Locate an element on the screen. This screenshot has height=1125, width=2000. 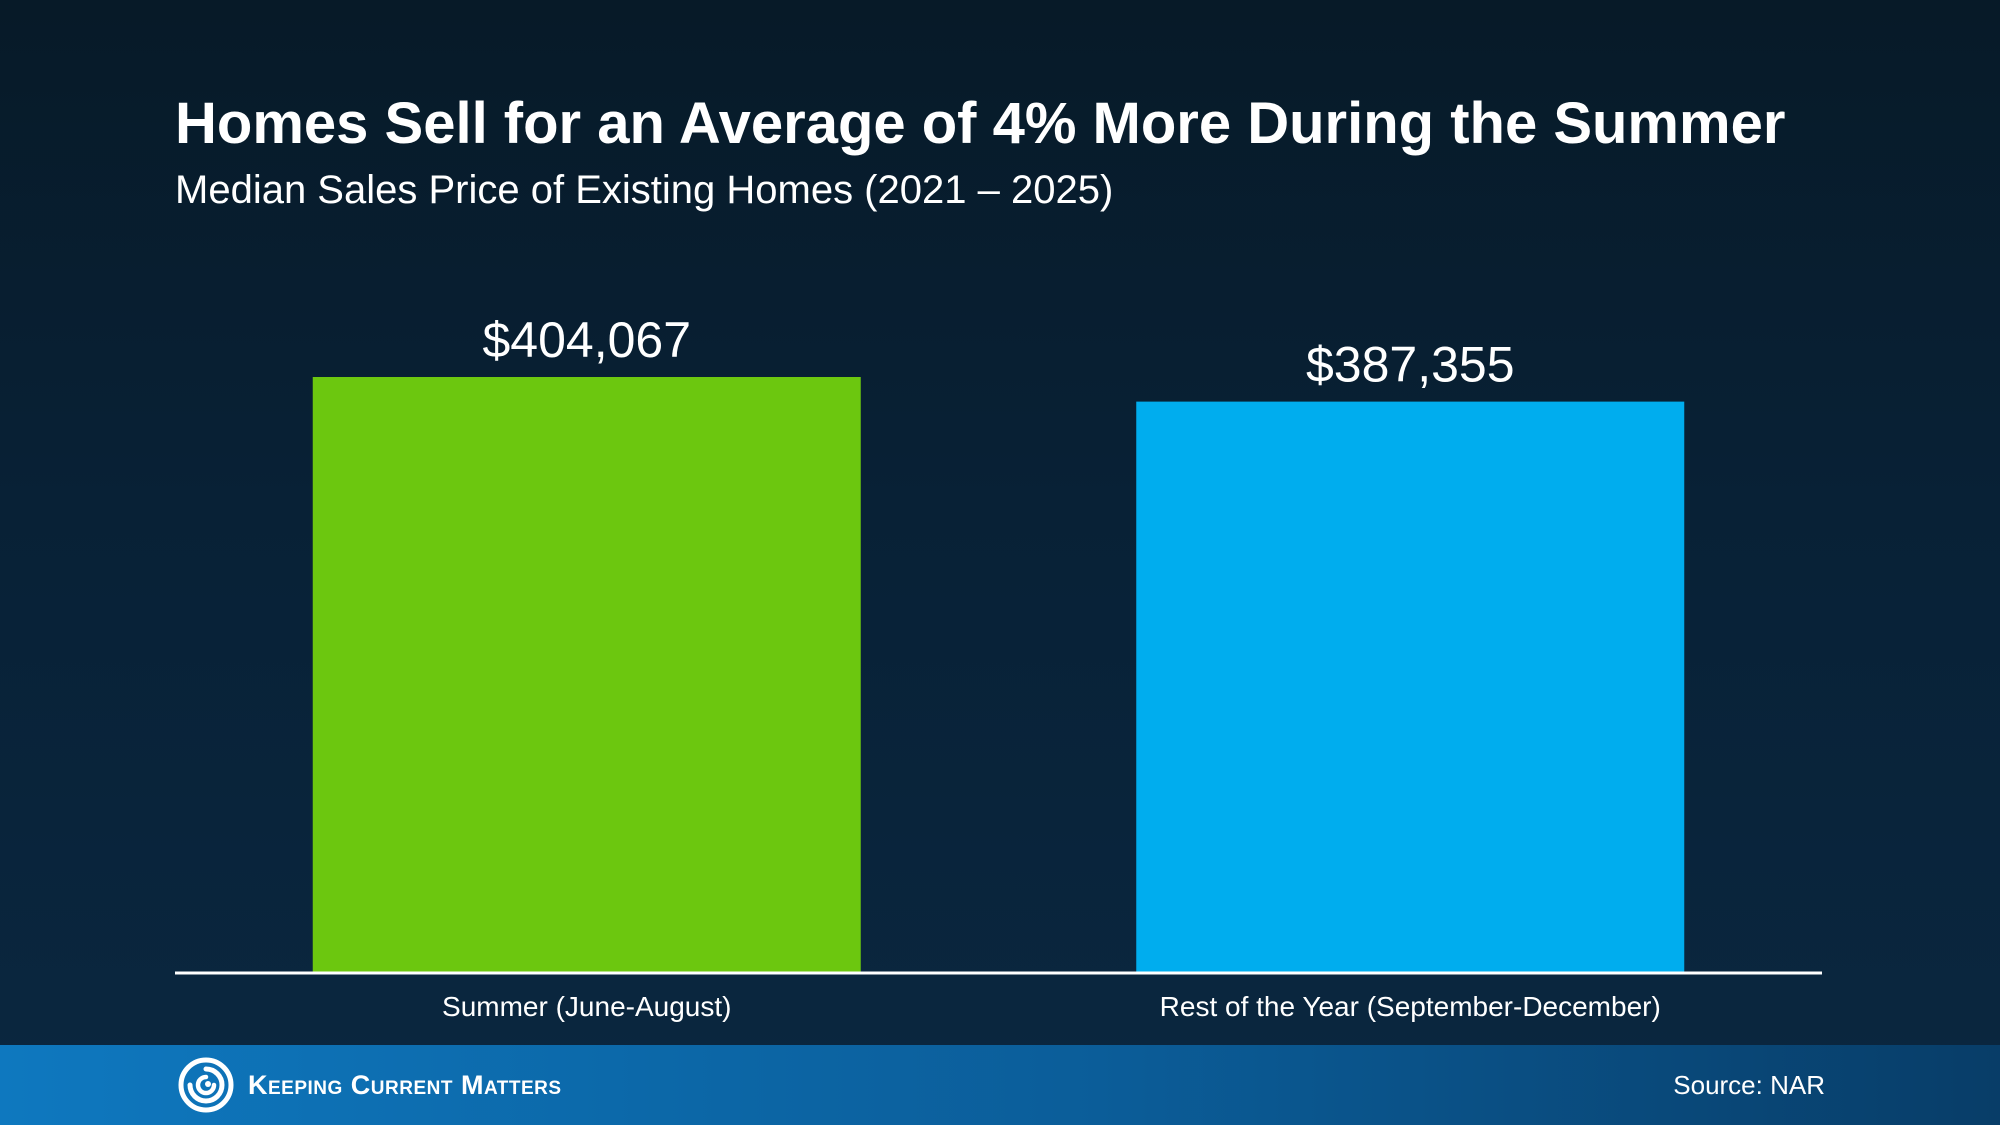
brand-logo: Keeping Current Matters is located at coordinates (370, 1085).